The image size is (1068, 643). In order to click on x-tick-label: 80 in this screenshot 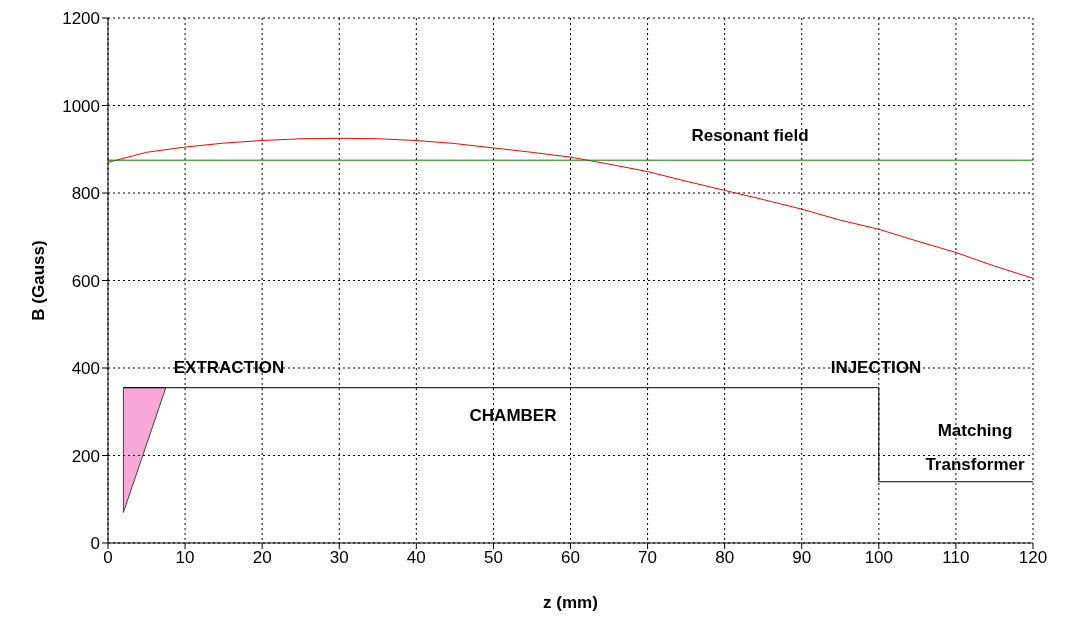, I will do `click(725, 558)`.